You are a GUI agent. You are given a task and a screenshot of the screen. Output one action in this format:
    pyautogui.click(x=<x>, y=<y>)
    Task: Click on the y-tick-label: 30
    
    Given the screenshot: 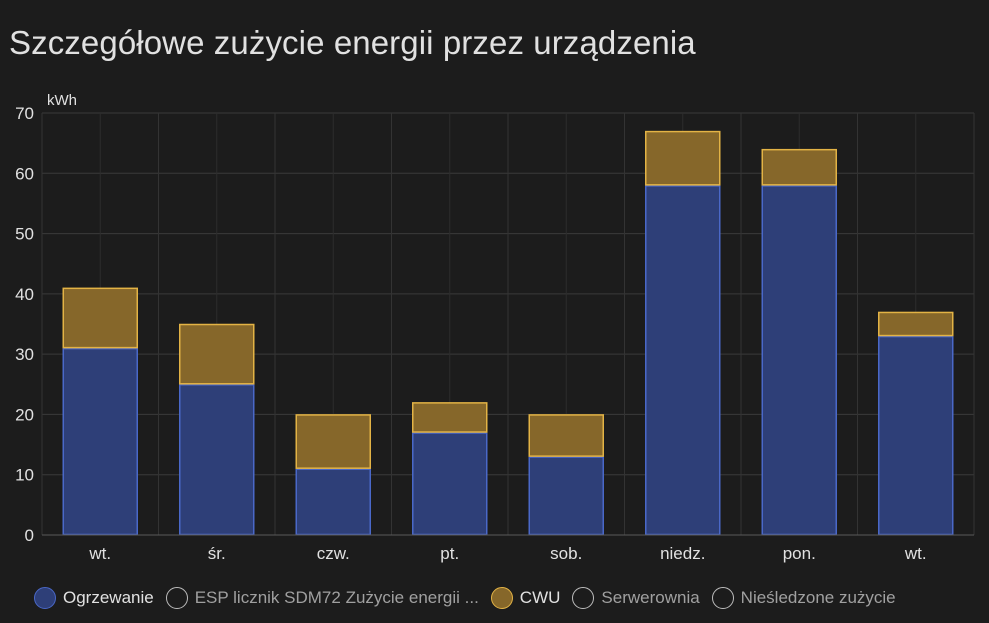 What is the action you would take?
    pyautogui.click(x=24, y=354)
    